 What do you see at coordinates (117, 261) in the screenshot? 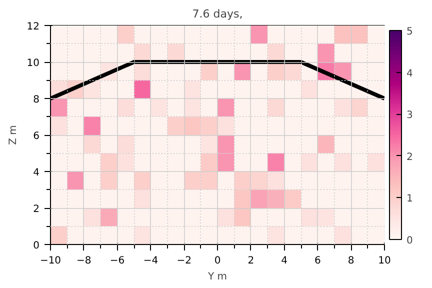
I see `x-tick-label: −6` at bounding box center [117, 261].